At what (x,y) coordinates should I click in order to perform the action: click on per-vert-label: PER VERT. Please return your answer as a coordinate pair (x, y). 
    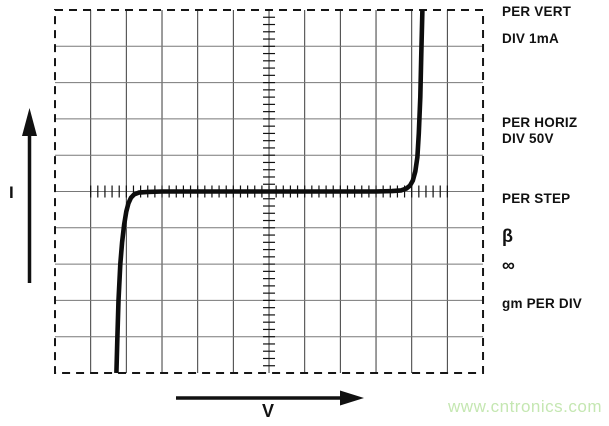
    Looking at the image, I should click on (537, 11).